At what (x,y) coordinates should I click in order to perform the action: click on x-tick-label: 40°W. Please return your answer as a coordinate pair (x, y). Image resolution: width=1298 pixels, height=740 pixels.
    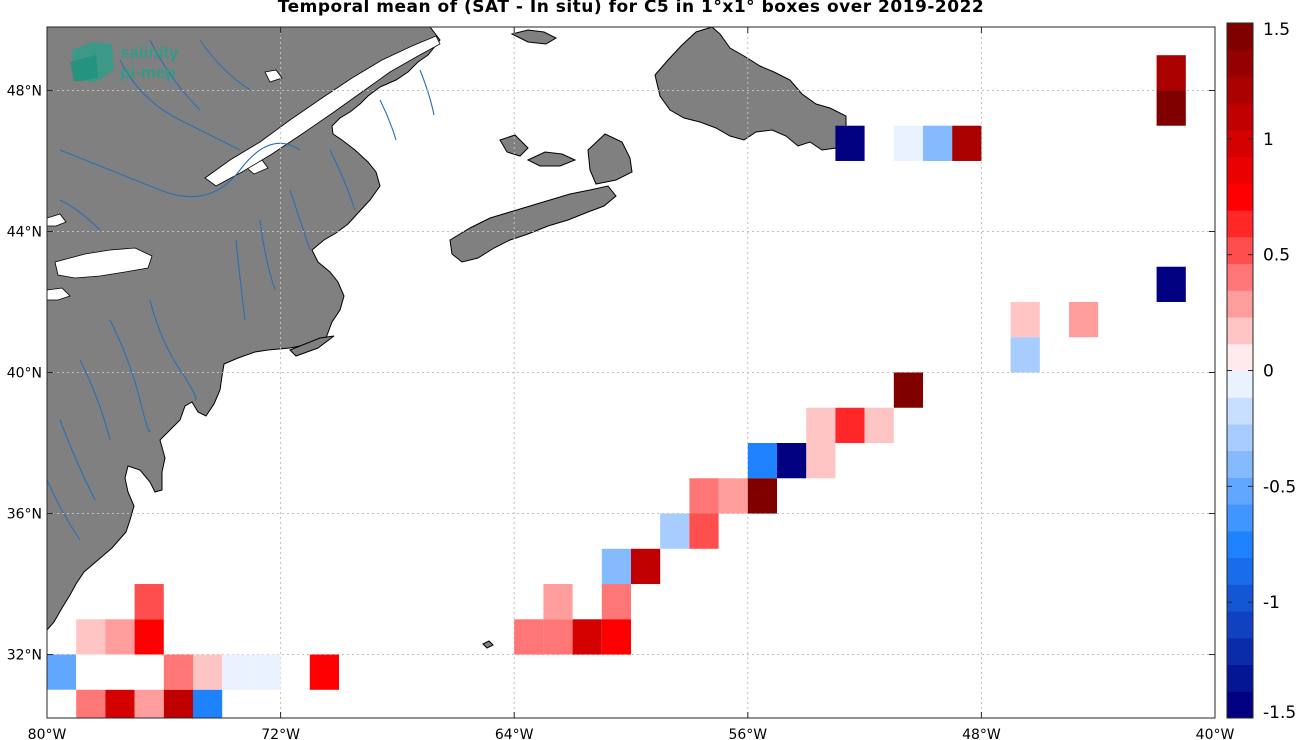
    Looking at the image, I should click on (1215, 733).